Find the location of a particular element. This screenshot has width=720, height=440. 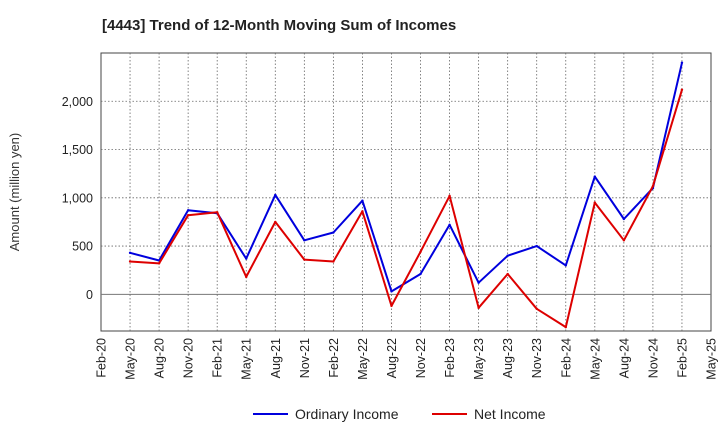

x-tick-label: May-25 is located at coordinates (712, 359).